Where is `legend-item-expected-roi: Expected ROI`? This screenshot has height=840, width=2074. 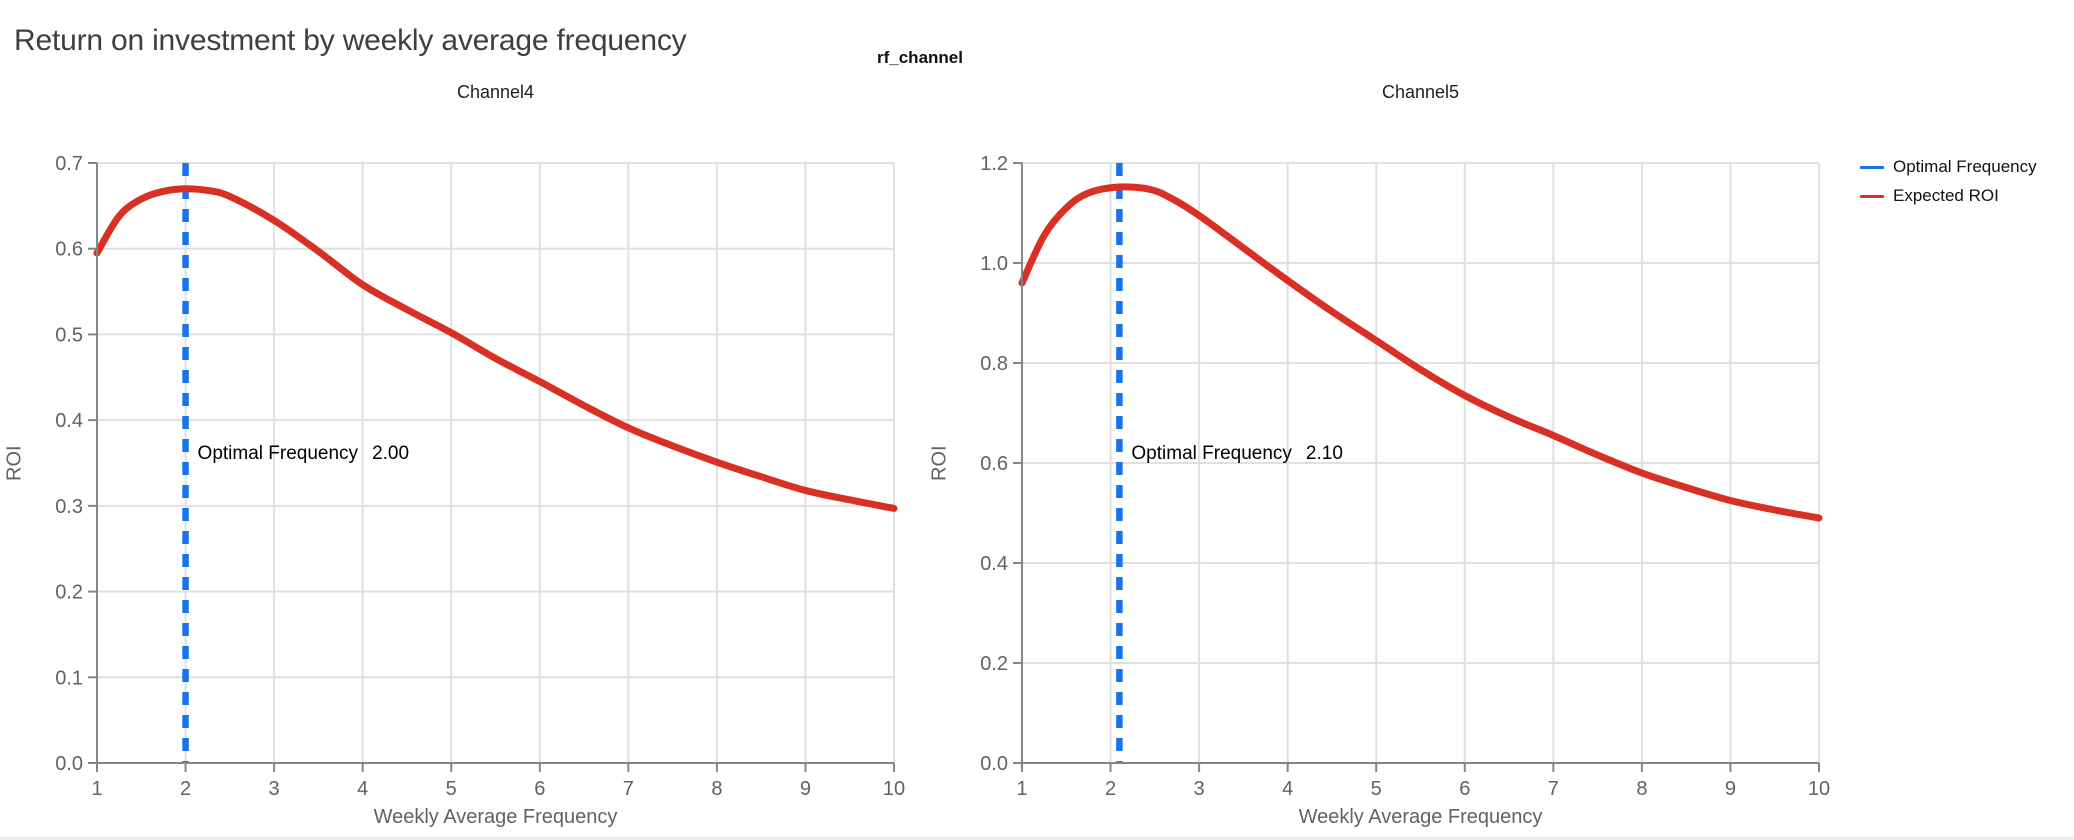 legend-item-expected-roi: Expected ROI is located at coordinates (1948, 196).